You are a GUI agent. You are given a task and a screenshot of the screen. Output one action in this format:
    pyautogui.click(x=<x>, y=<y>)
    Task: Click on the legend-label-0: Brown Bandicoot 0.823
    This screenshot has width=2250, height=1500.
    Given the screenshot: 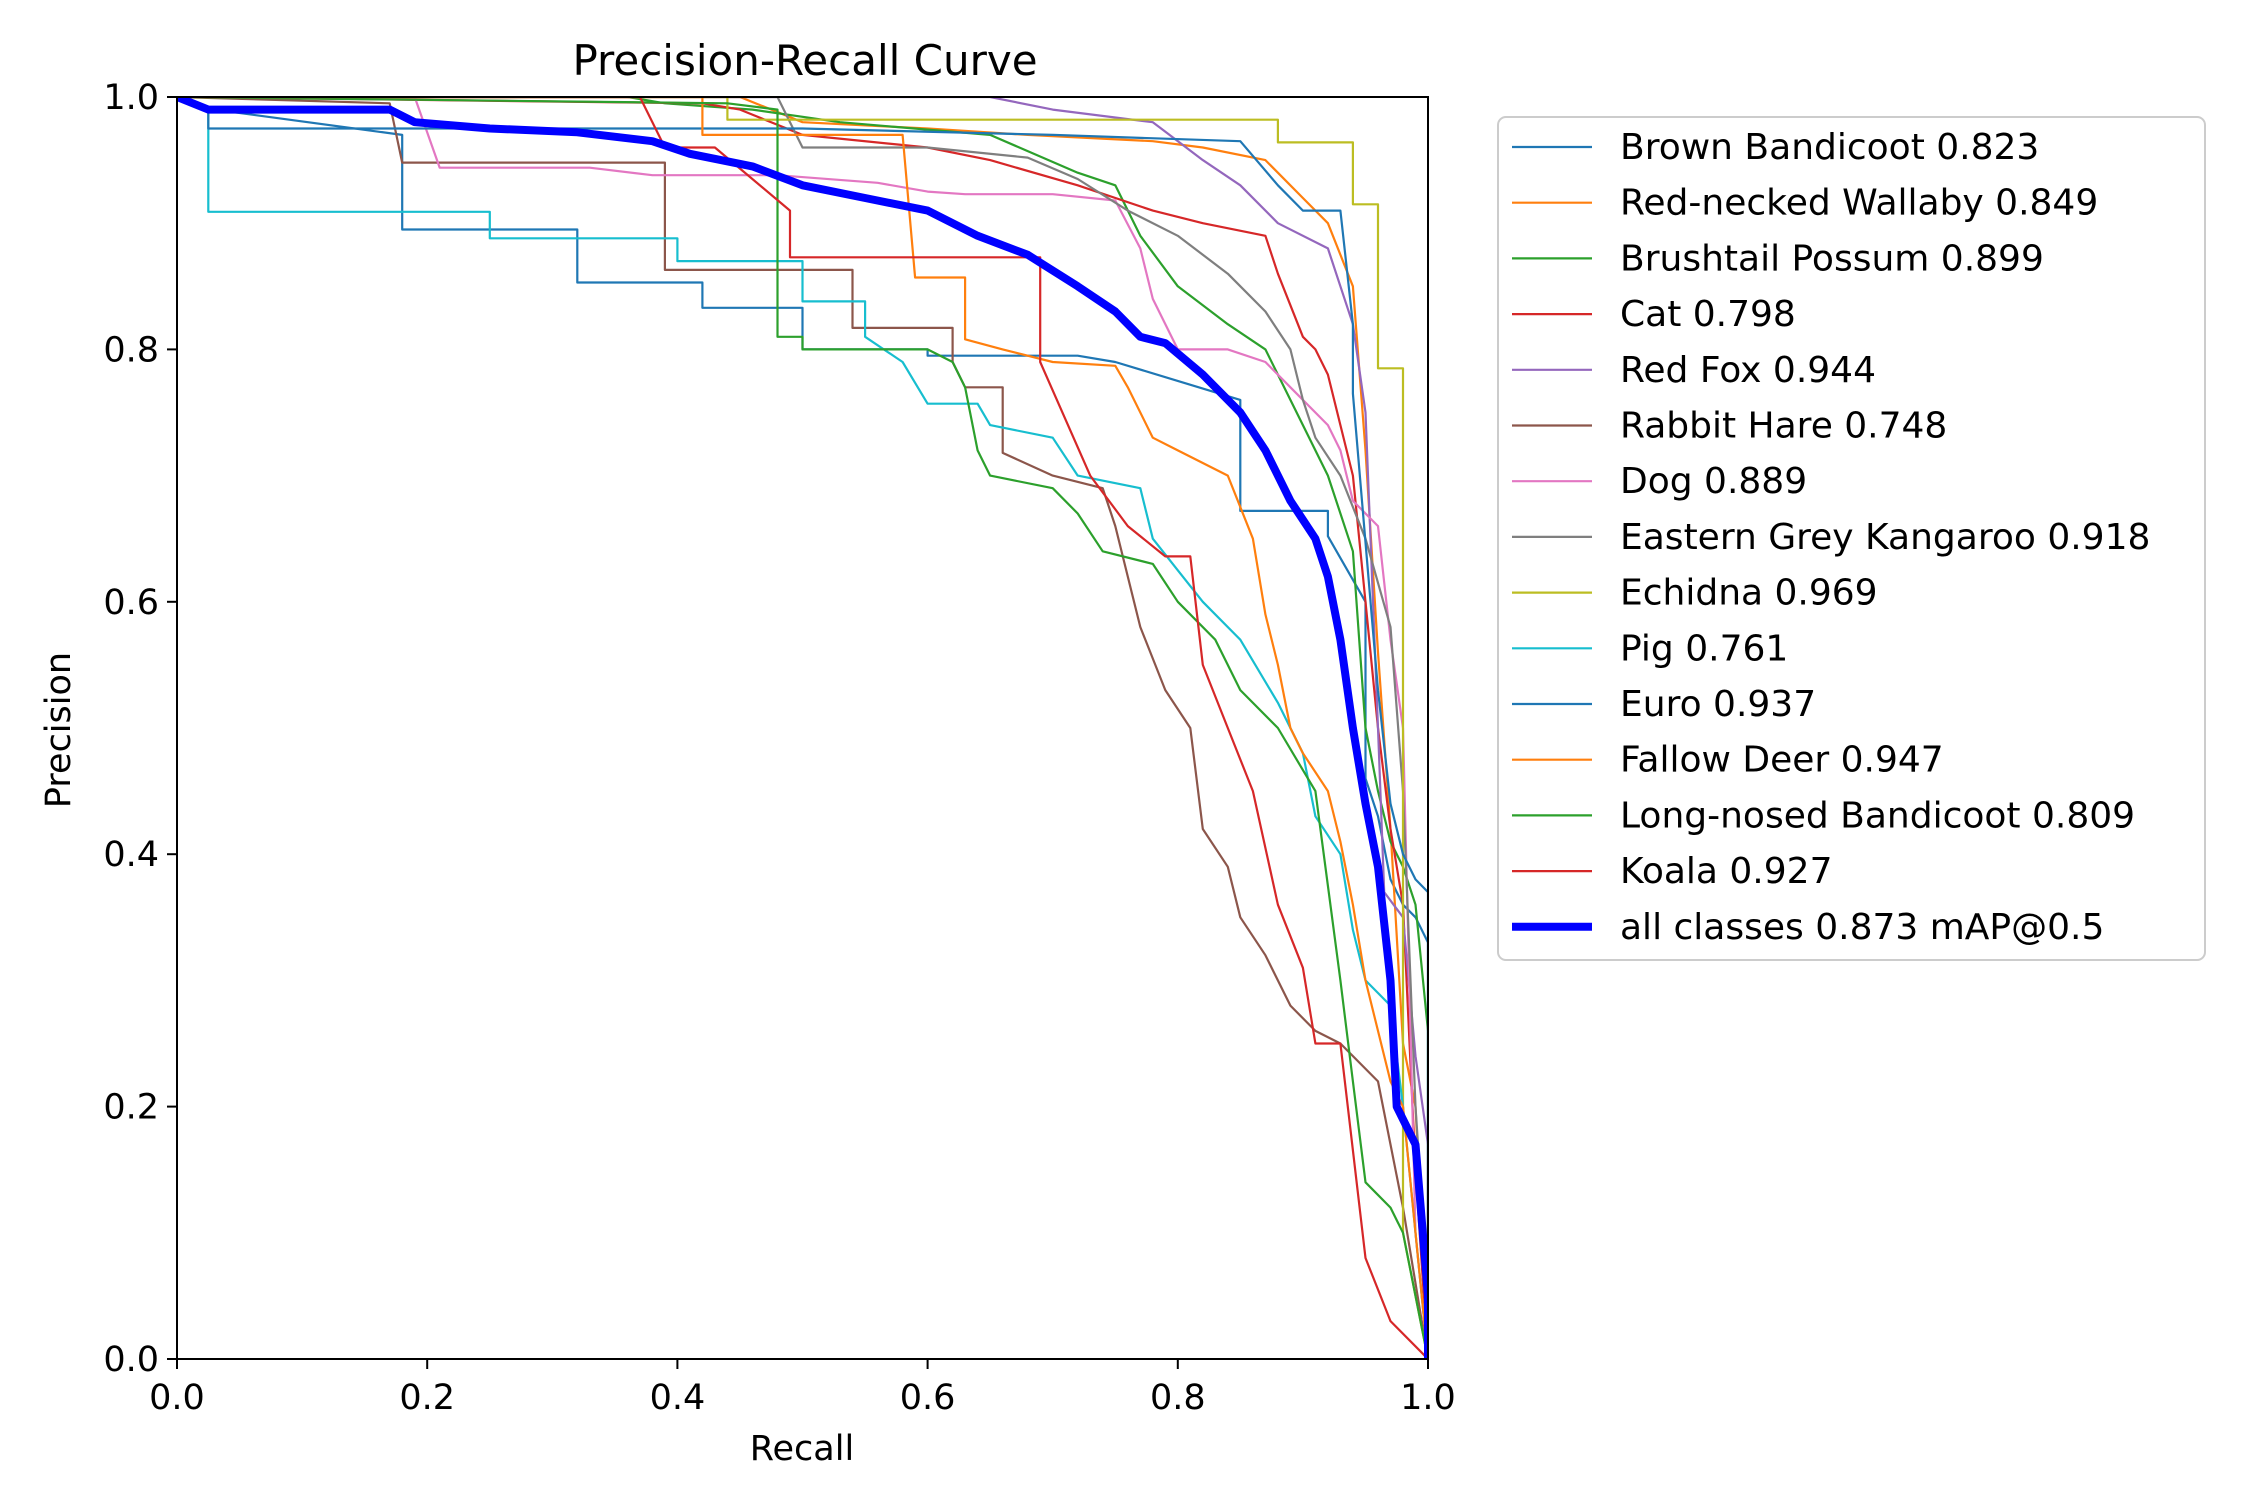 What is the action you would take?
    pyautogui.click(x=1829, y=147)
    